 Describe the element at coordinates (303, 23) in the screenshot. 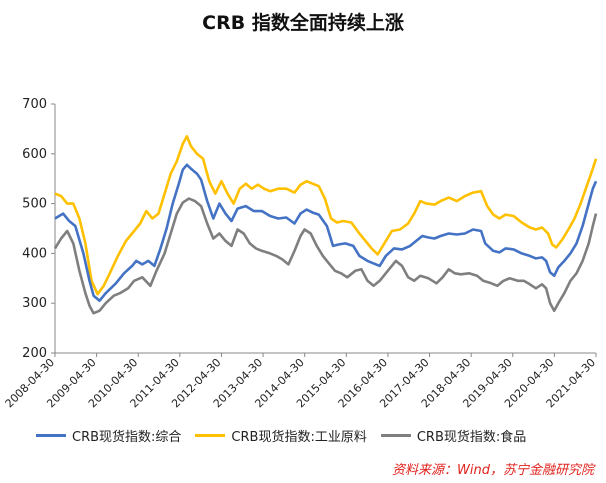

I see `chart-title: CRB 指数全面持续上涨` at that location.